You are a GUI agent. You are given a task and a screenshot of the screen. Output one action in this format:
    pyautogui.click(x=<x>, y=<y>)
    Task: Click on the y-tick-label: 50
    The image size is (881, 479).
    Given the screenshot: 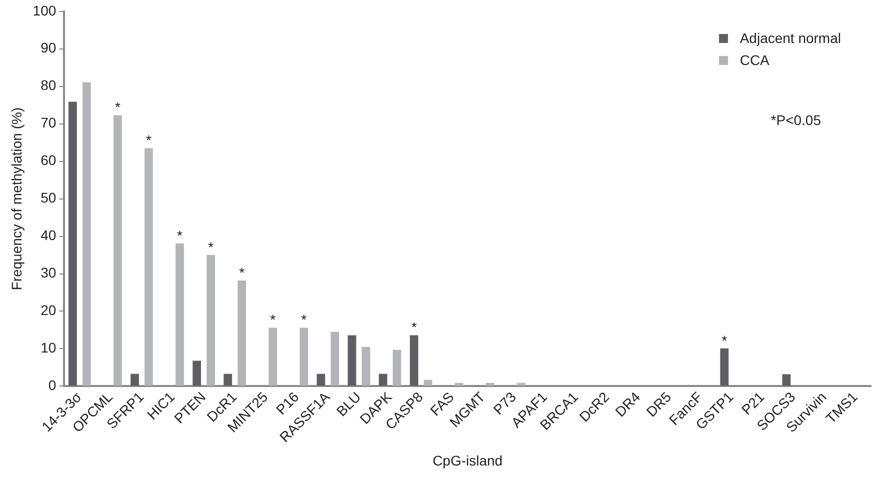 What is the action you would take?
    pyautogui.click(x=48, y=198)
    